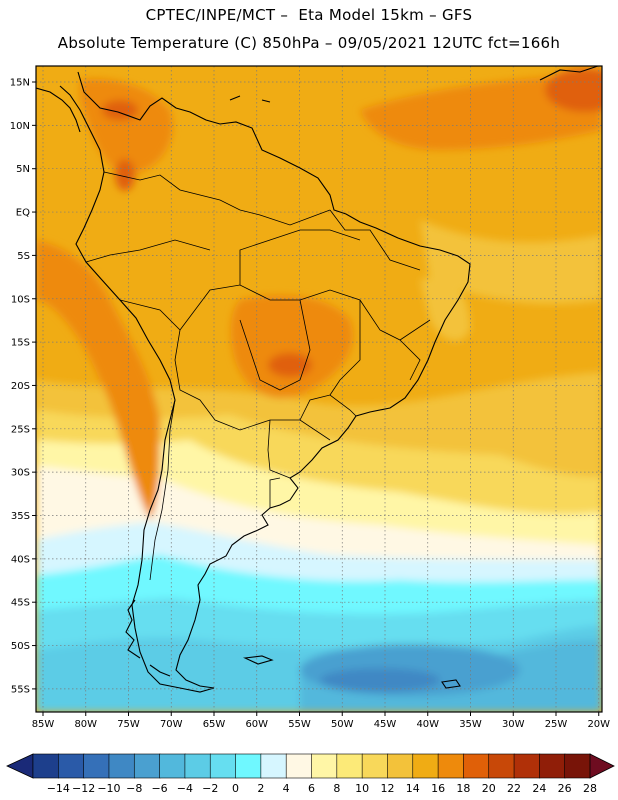  Describe the element at coordinates (573, 90) in the screenshot. I see `hot-spot-ne` at that location.